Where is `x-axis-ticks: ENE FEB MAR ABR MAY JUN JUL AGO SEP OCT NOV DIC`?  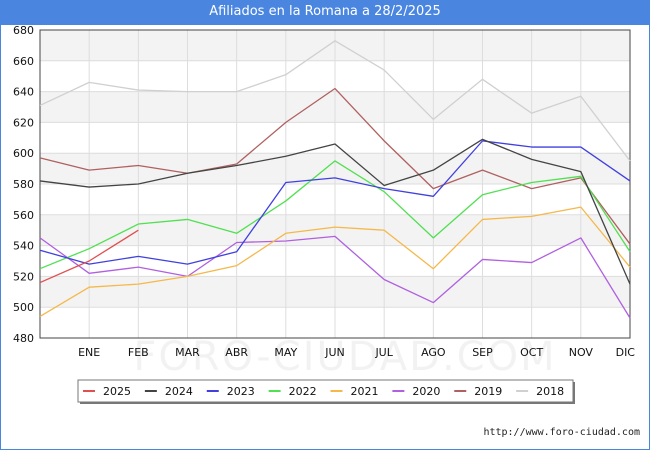 x-axis-ticks: ENE FEB MAR ABR MAY JUN JUL AGO SEP OCT NOV DIC is located at coordinates (356, 352).